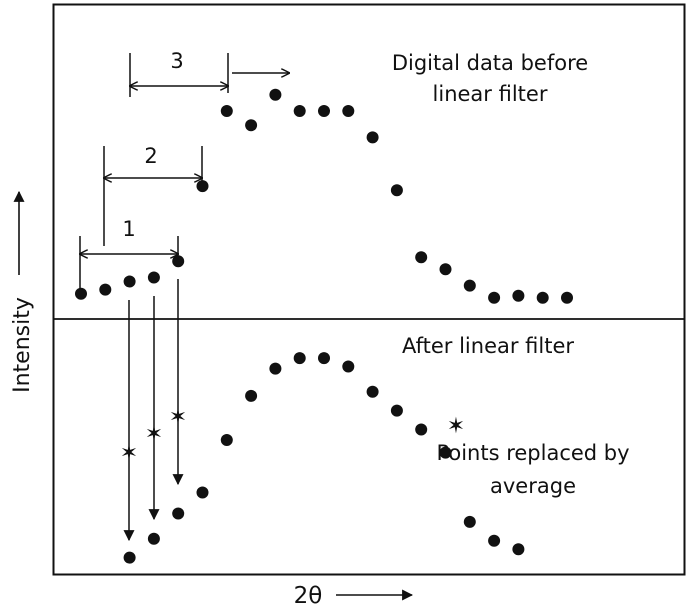  I want to click on x-axis-label: 2θ, so click(308, 596).